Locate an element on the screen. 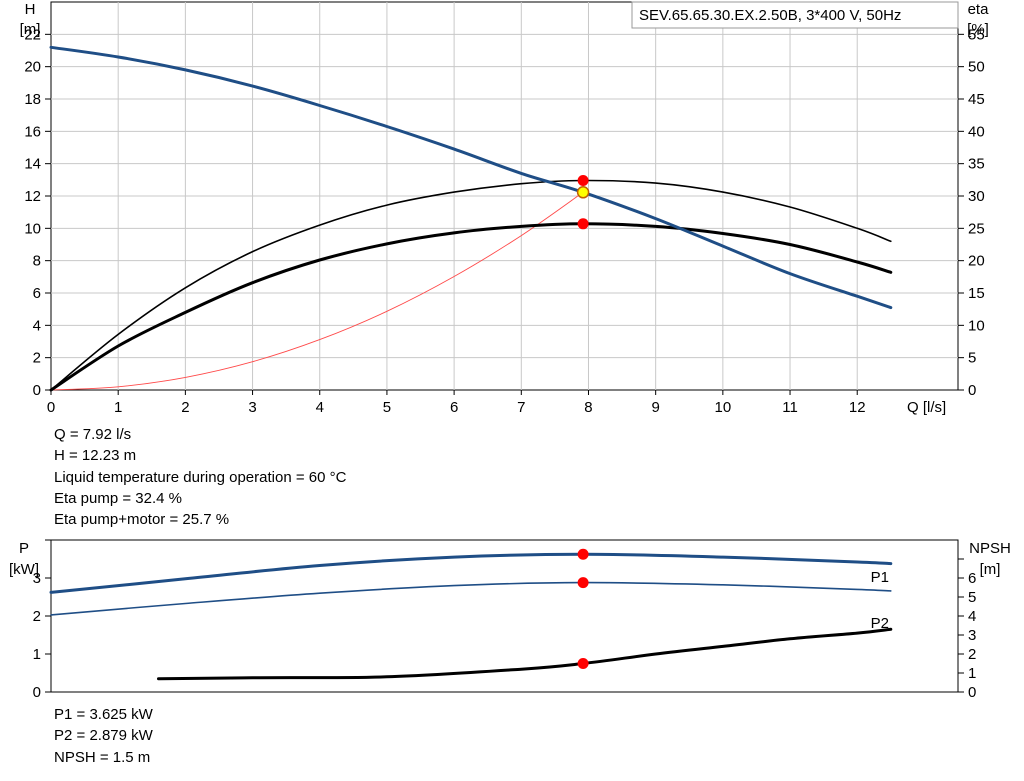 The image size is (1024, 781). y-right-tick-label: 1 is located at coordinates (972, 673).